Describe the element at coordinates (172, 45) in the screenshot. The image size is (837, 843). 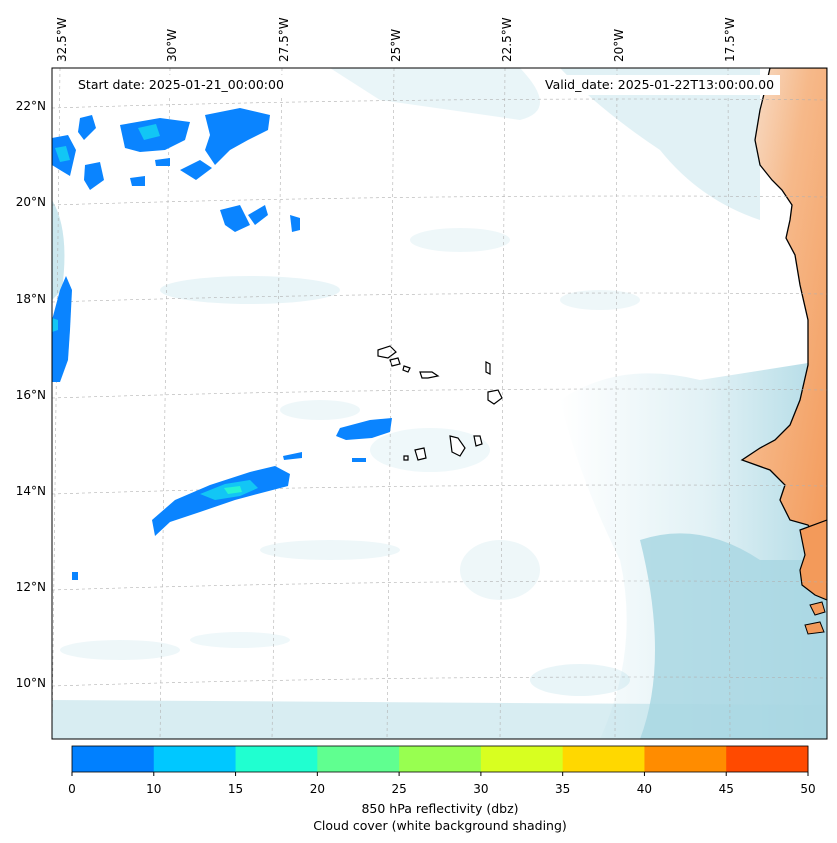
I see `lon-label-30w: 30°W` at that location.